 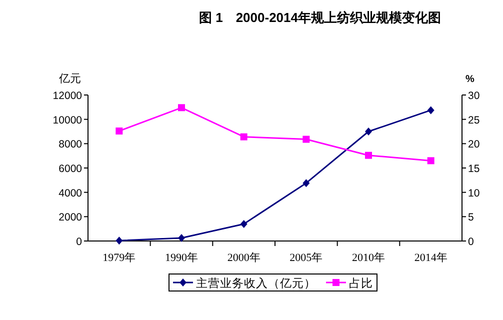 I want to click on y-tick-label: 6000, so click(x=70, y=169).